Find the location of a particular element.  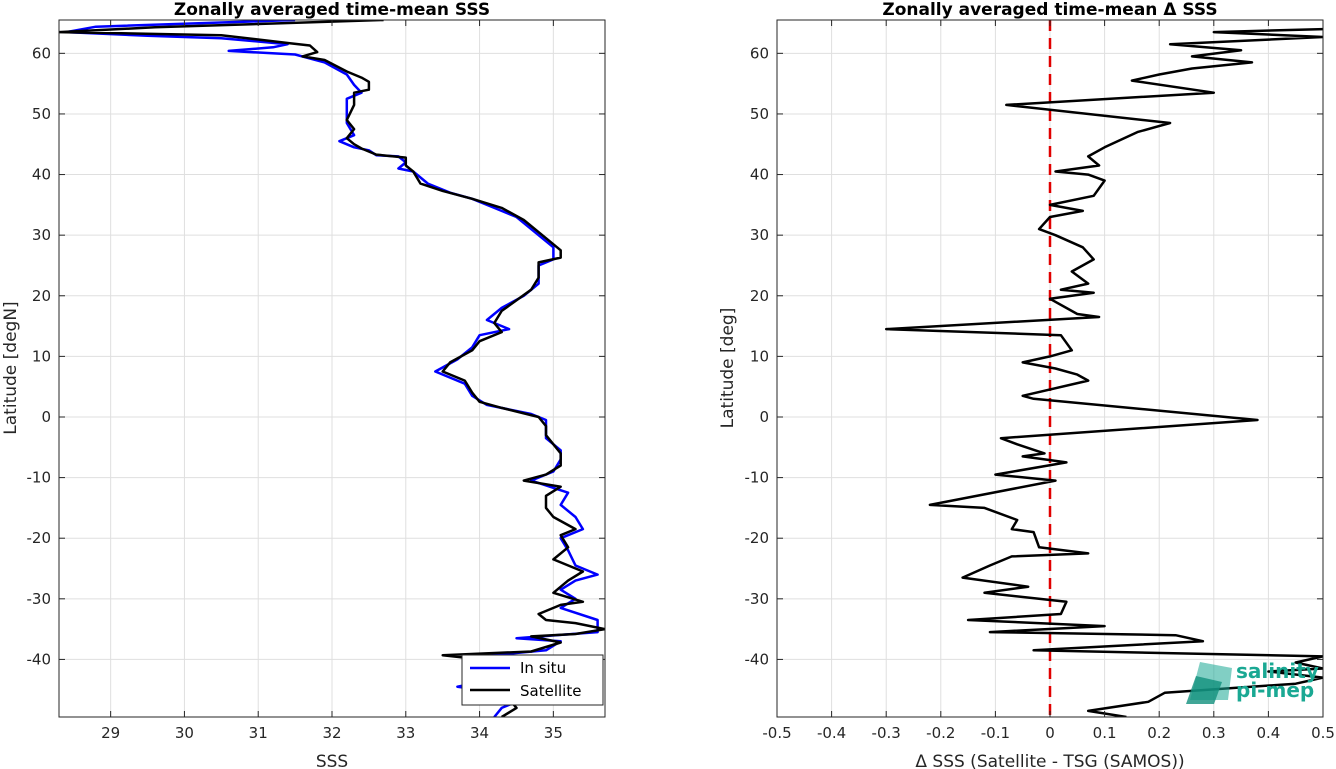

logo-text-salinity: salinity is located at coordinates (1277, 671).